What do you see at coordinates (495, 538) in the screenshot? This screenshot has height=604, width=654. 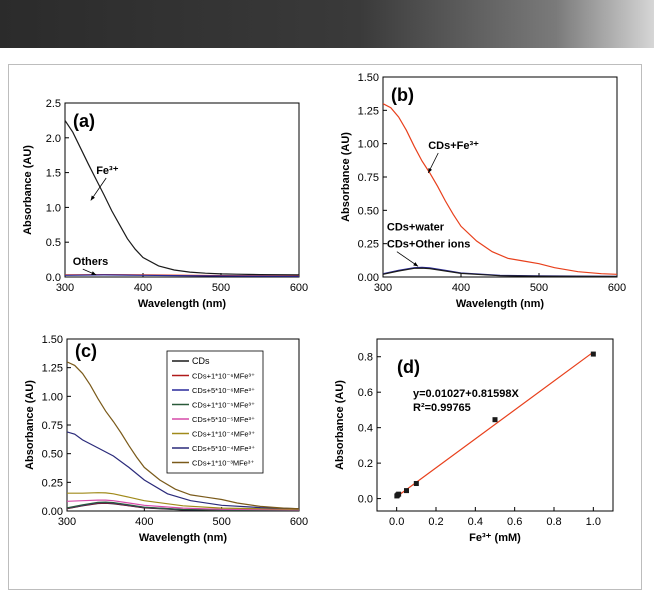 I see `x-axis-label-d: Fe³⁺ (mM)` at bounding box center [495, 538].